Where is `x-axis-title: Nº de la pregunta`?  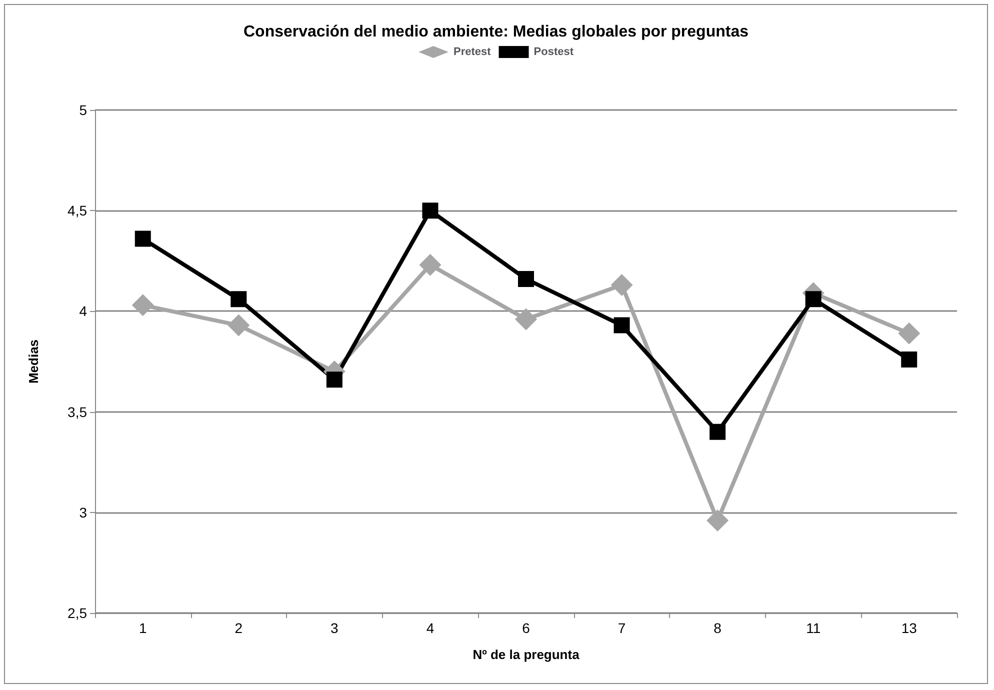 x-axis-title: Nº de la pregunta is located at coordinates (526, 654).